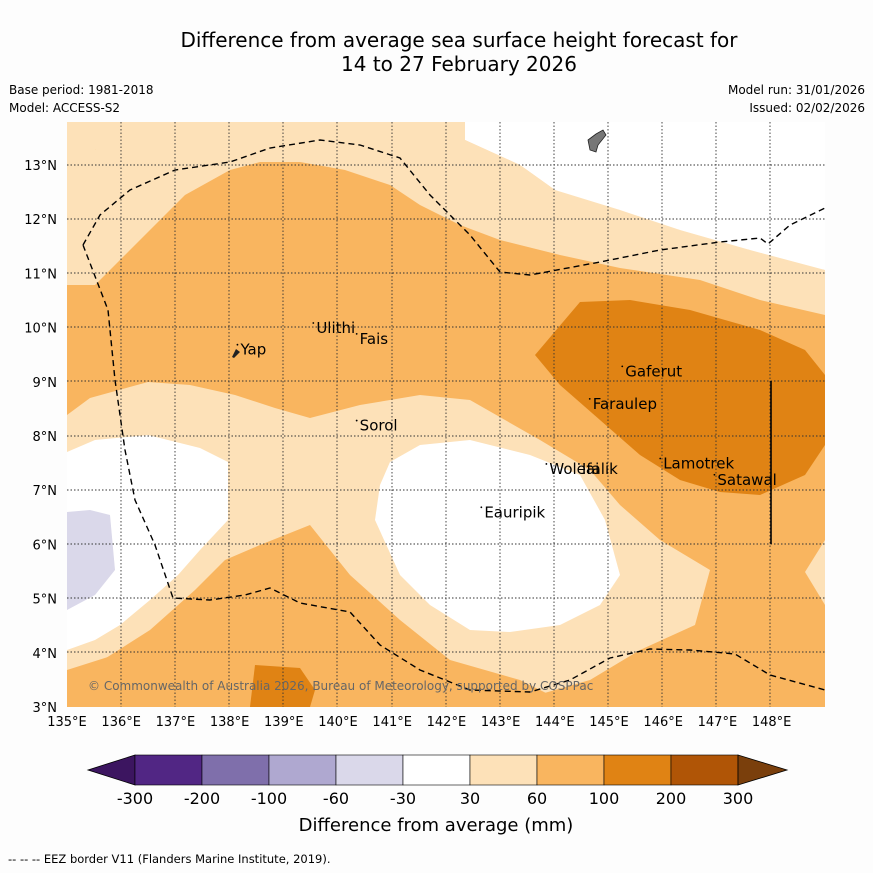 This screenshot has width=873, height=873. Describe the element at coordinates (338, 722) in the screenshot. I see `lon-tick-label: 140°E` at that location.